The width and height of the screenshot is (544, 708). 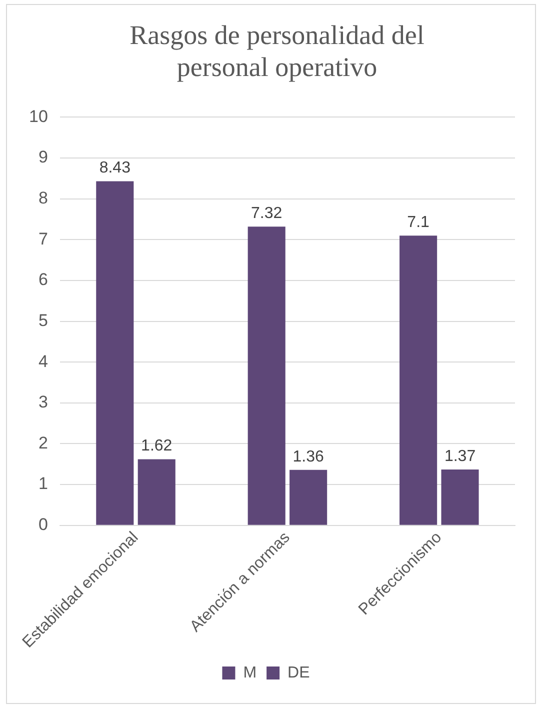 What do you see at coordinates (43, 320) in the screenshot?
I see `y-tick-label: 5` at bounding box center [43, 320].